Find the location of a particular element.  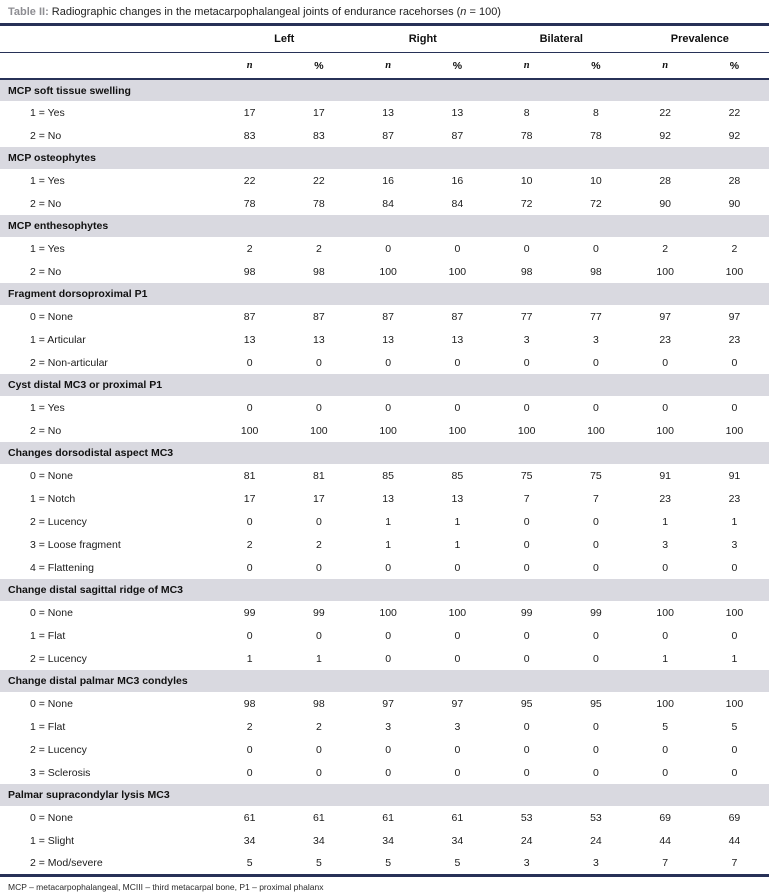

section-header-row: Fragment dorsoproximal P1 is located at coordinates (384, 294).